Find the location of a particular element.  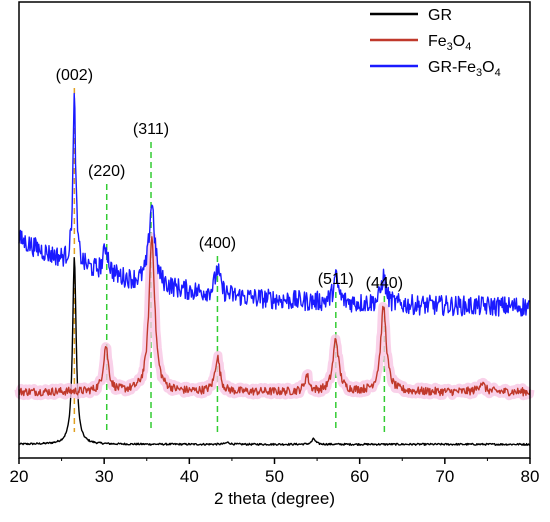

x-axis-title: 2 theta (degree) is located at coordinates (274, 498).